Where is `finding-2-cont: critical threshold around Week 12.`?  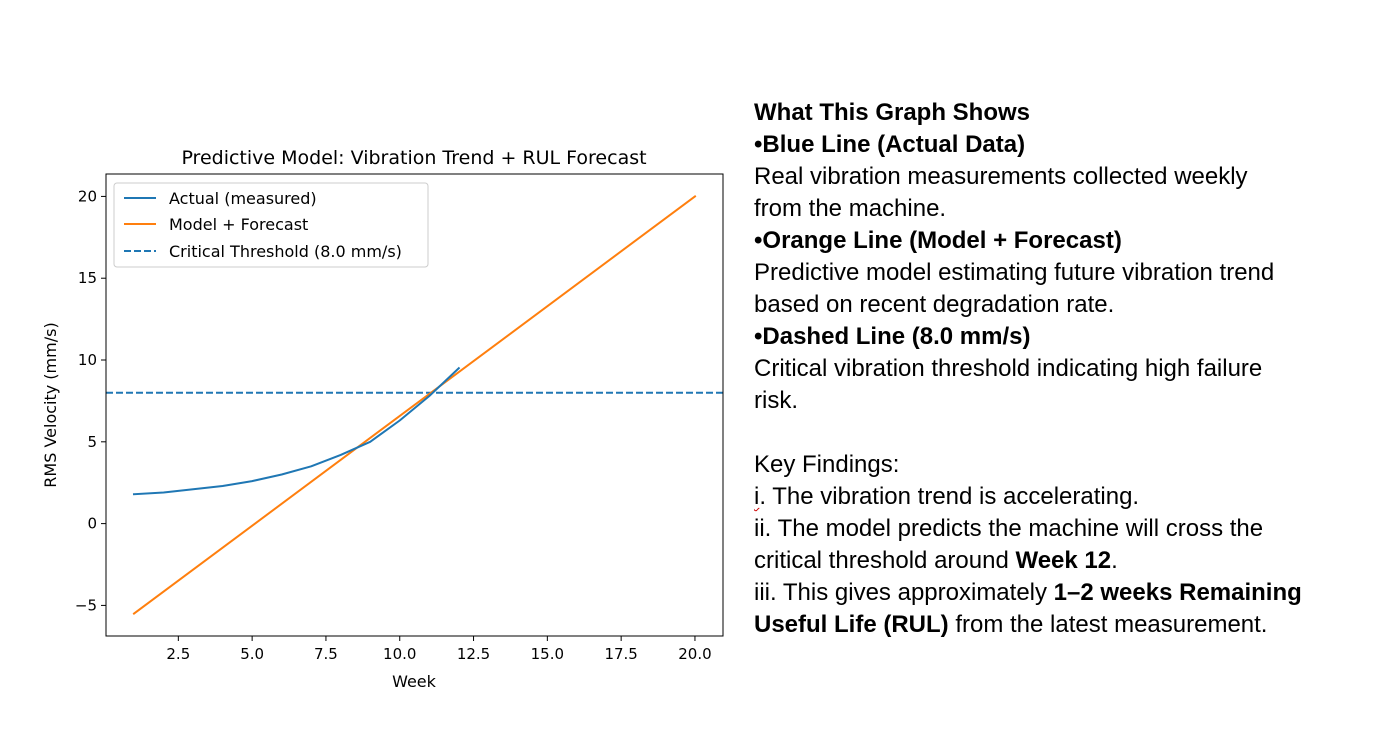
finding-2-cont: critical threshold around Week 12. is located at coordinates (936, 560).